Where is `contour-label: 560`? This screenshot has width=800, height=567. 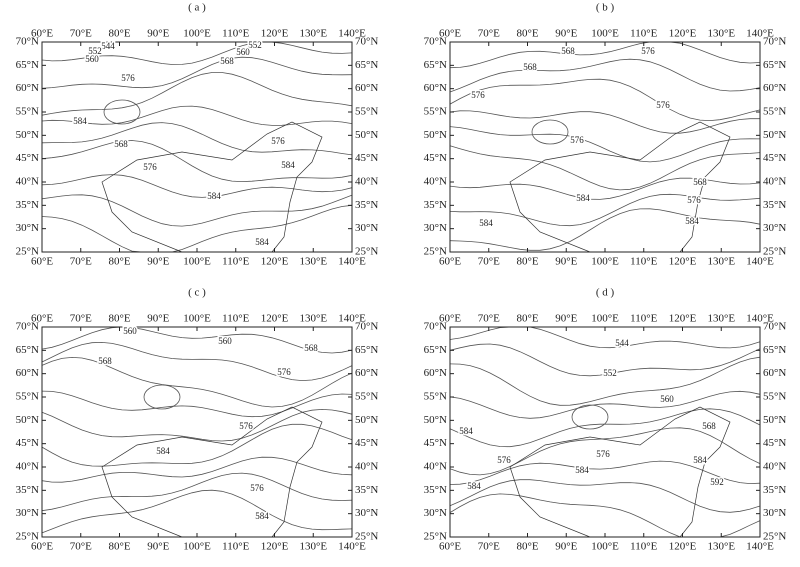 contour-label: 560 is located at coordinates (225, 341).